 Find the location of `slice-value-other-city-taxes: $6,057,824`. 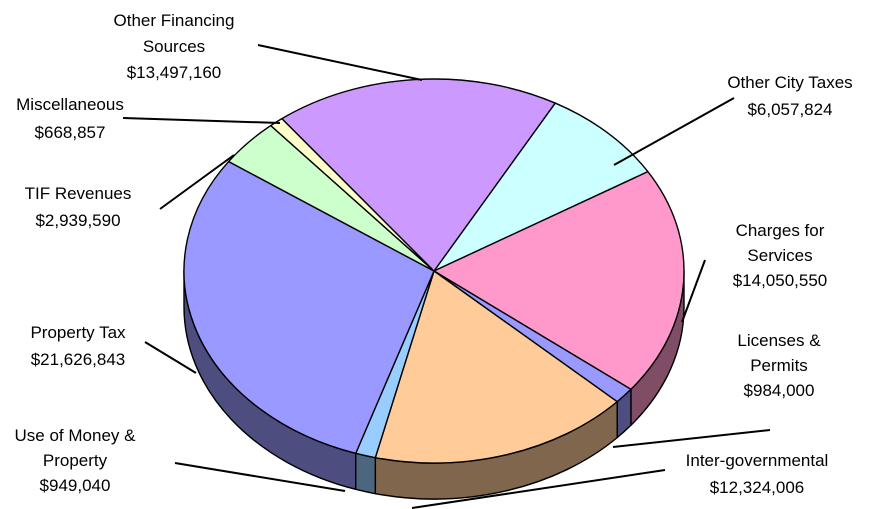

slice-value-other-city-taxes: $6,057,824 is located at coordinates (789, 109).